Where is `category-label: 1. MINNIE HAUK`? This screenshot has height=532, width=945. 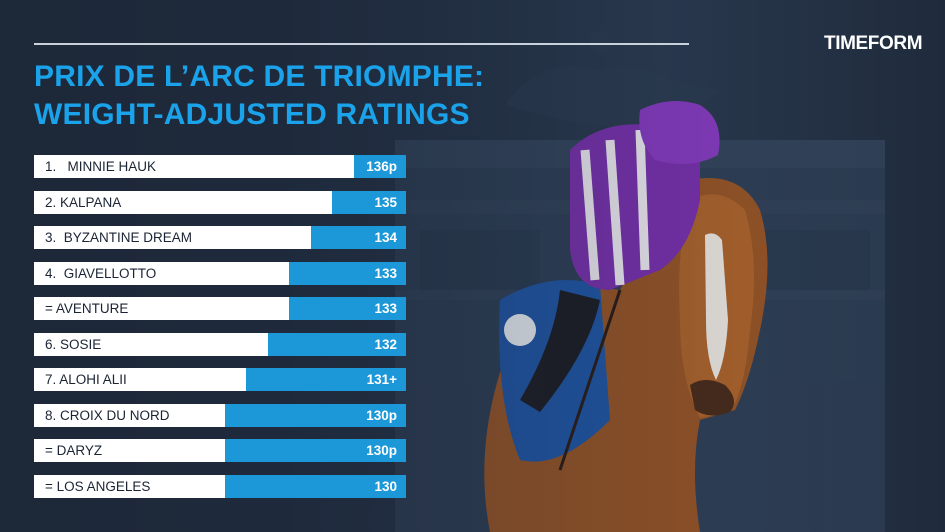
category-label: 1. MINNIE HAUK is located at coordinates (101, 166).